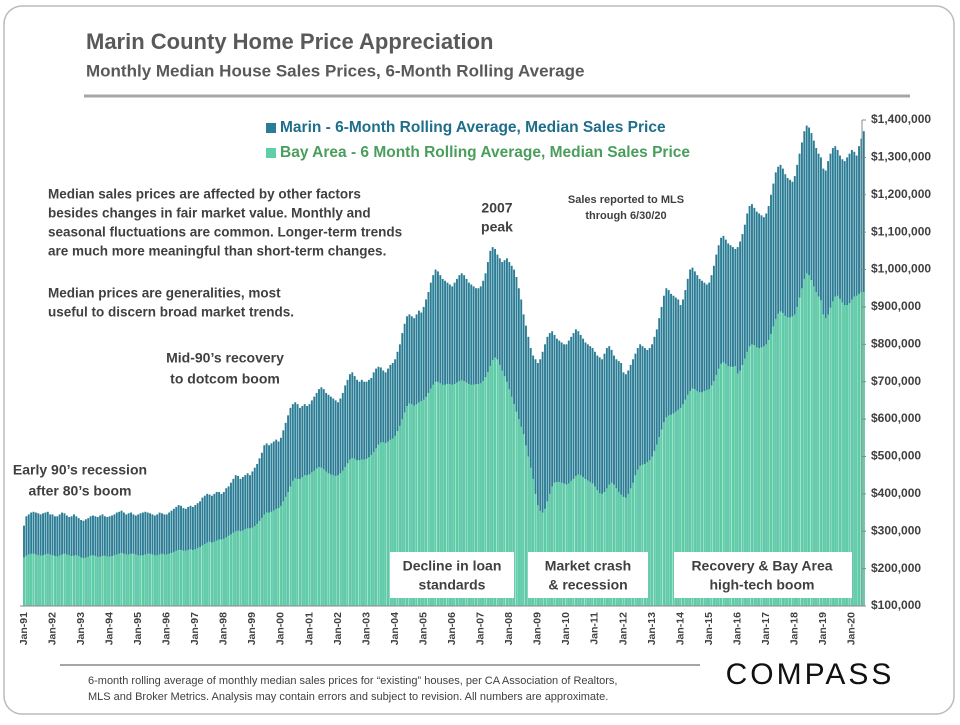  I want to click on x-tick-label: Jan-97, so click(195, 628).